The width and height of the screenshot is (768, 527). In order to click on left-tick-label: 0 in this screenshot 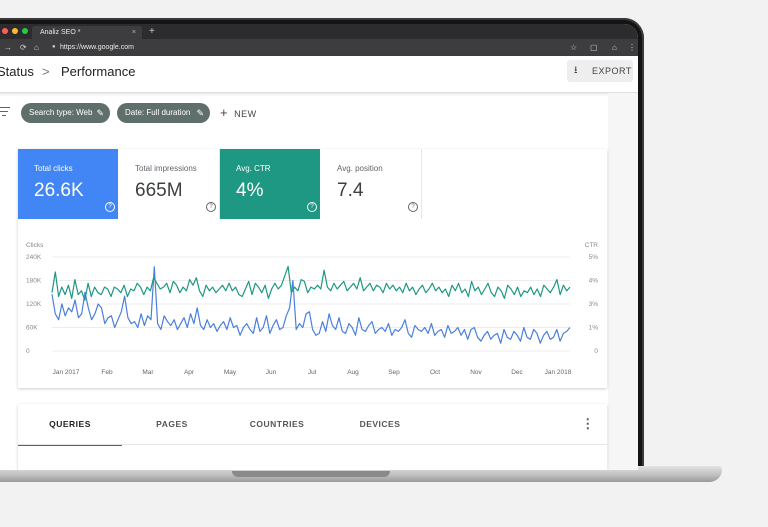, I will do `click(28, 351)`.